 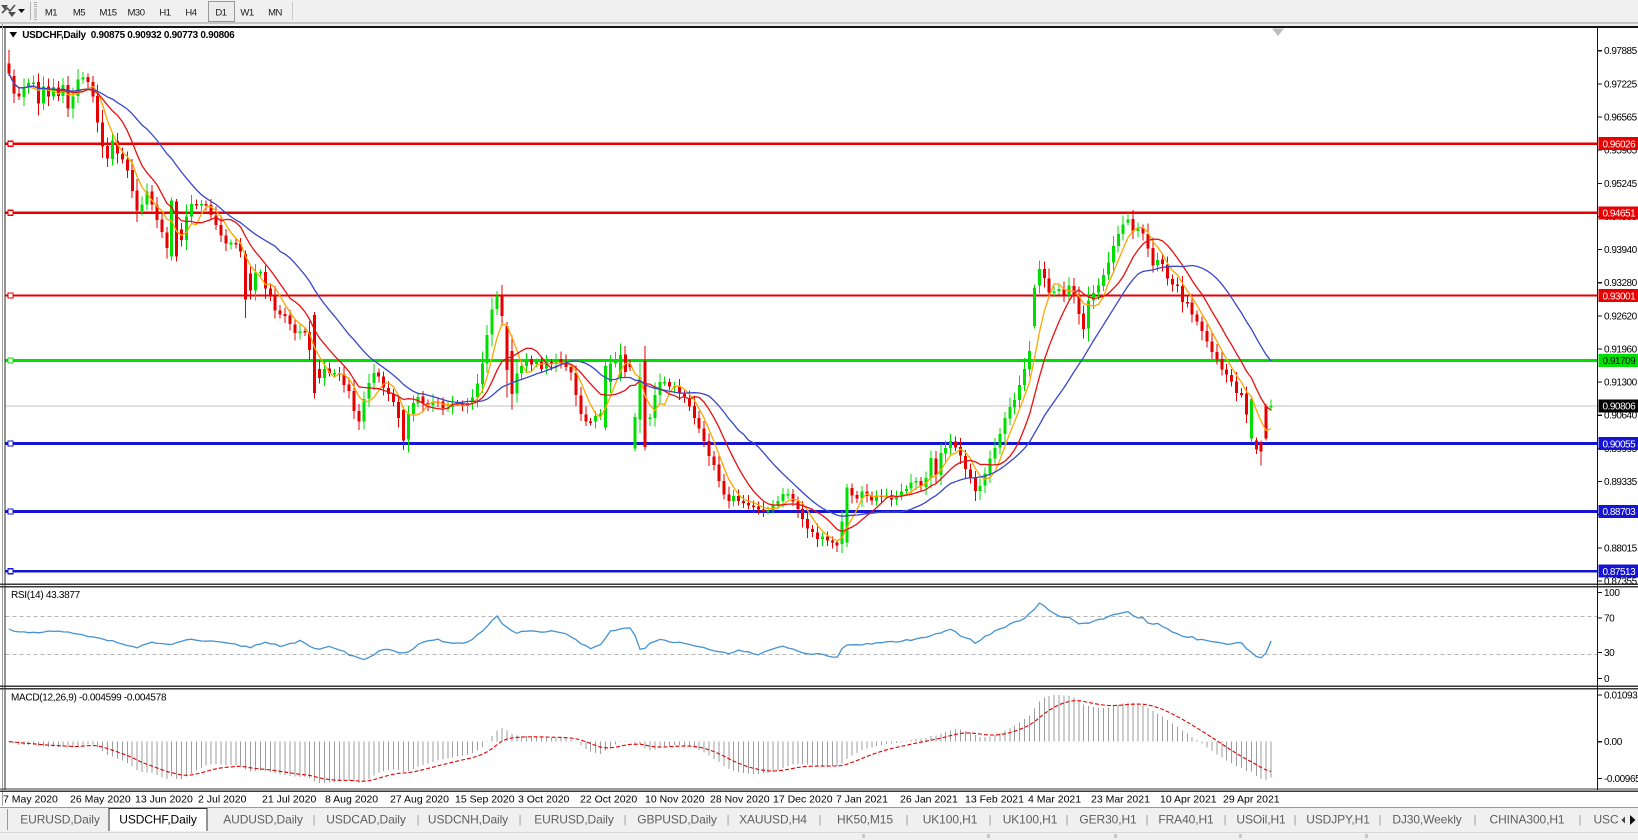 I want to click on svg-text: D1, so click(x=220, y=13).